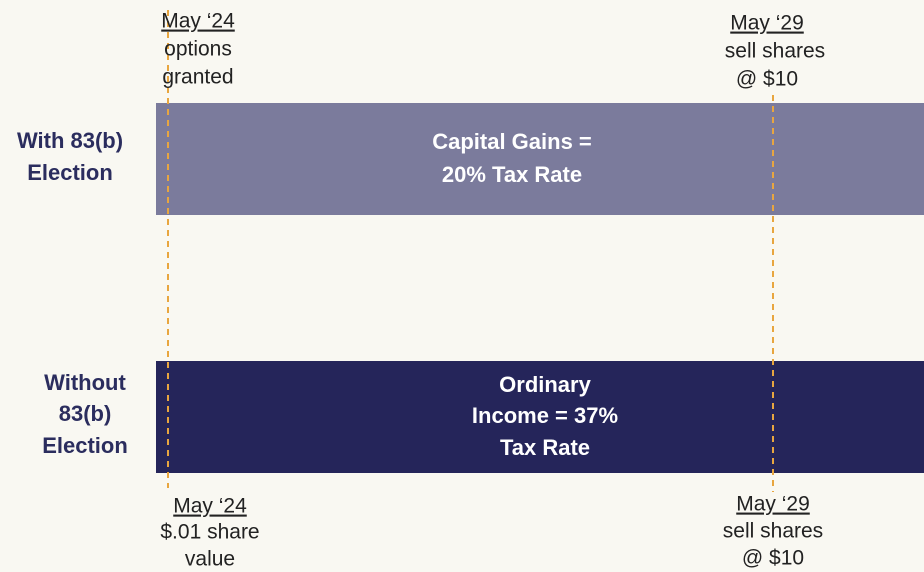  Describe the element at coordinates (198, 49) in the screenshot. I see `marker-text: options` at that location.